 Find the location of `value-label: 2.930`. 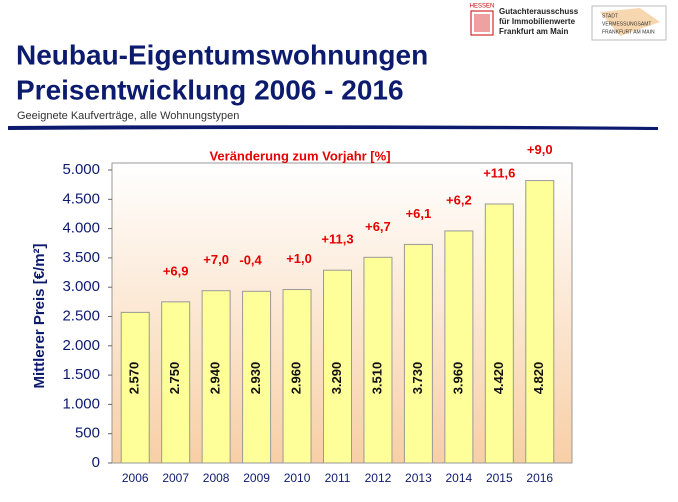

value-label: 2.930 is located at coordinates (255, 378).